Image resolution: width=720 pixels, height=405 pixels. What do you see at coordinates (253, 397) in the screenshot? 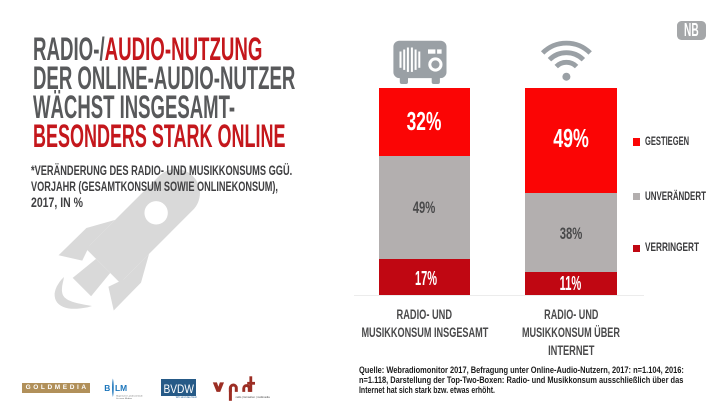
I see `svg-text: radio | fernsehen | multimedia` at bounding box center [253, 397].